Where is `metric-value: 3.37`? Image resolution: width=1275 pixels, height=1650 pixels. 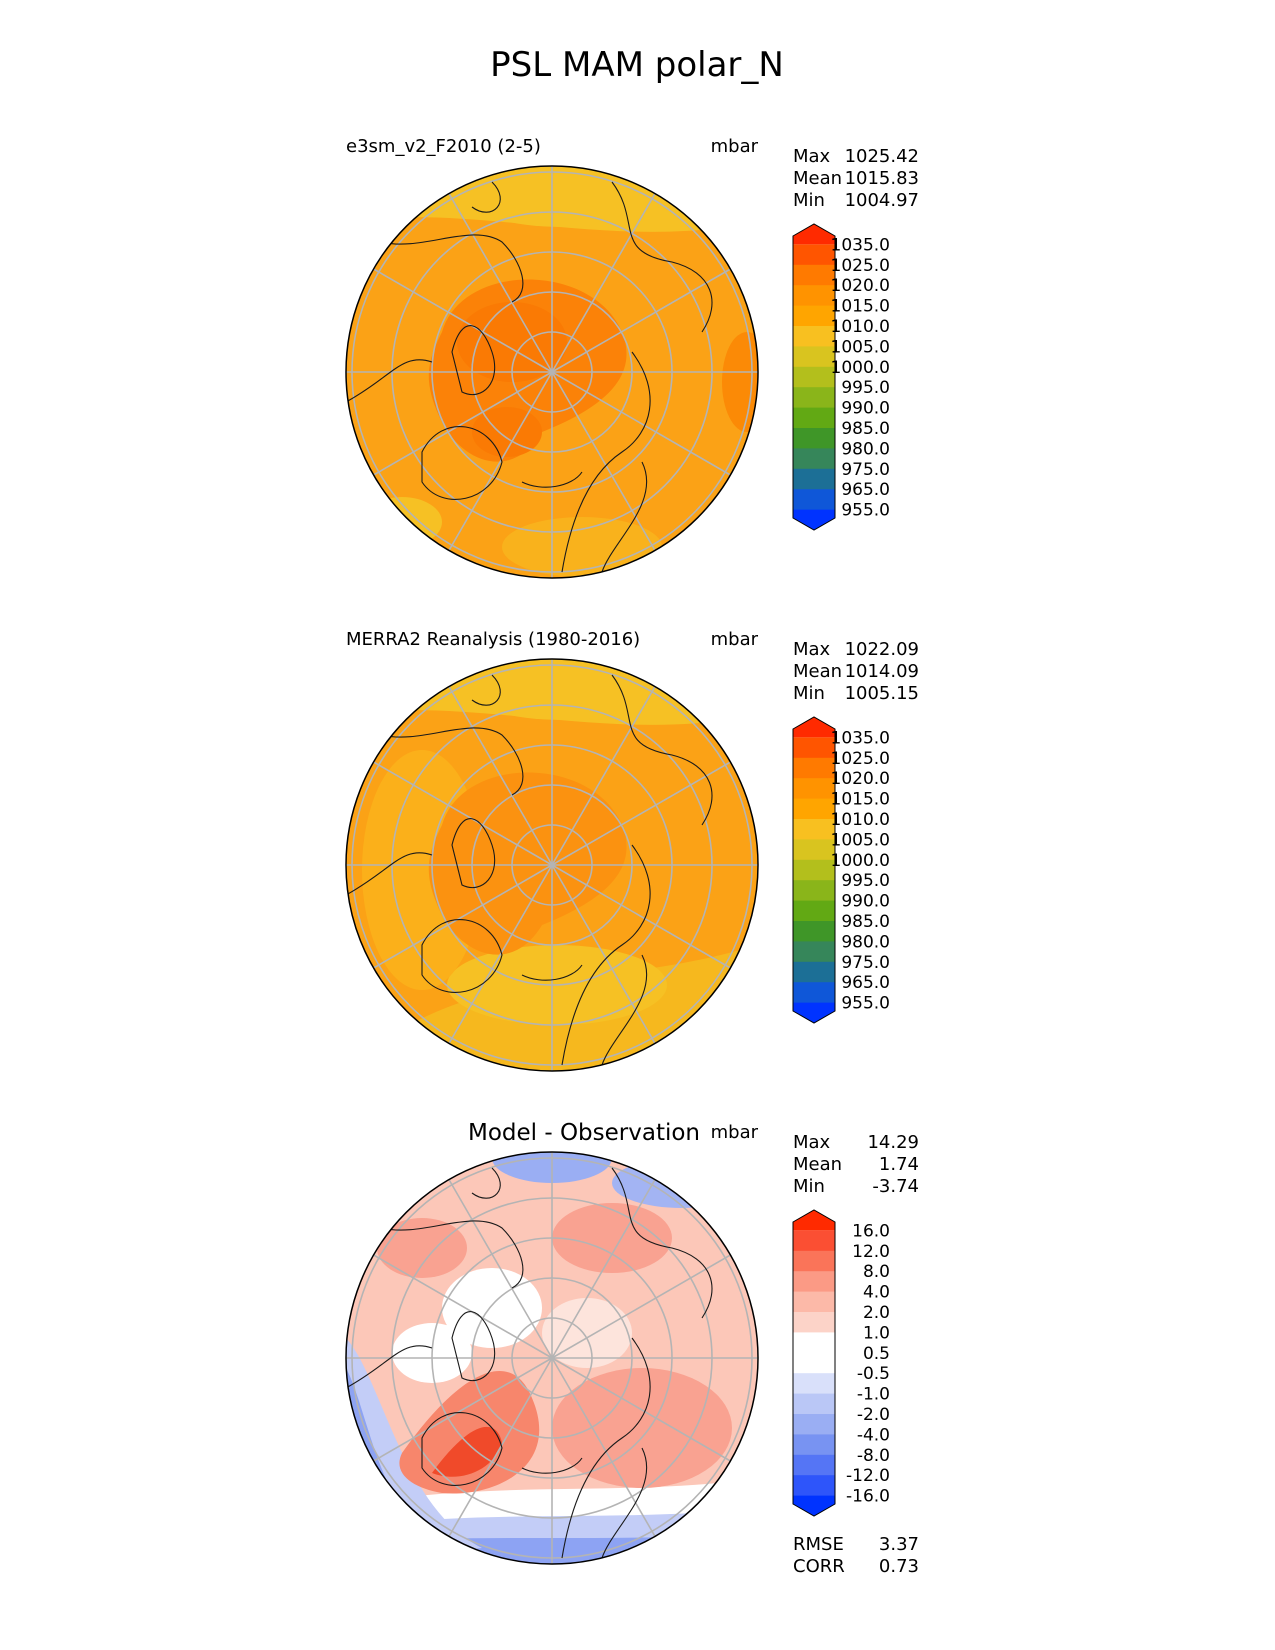
metric-value: 3.37 is located at coordinates (899, 1544).